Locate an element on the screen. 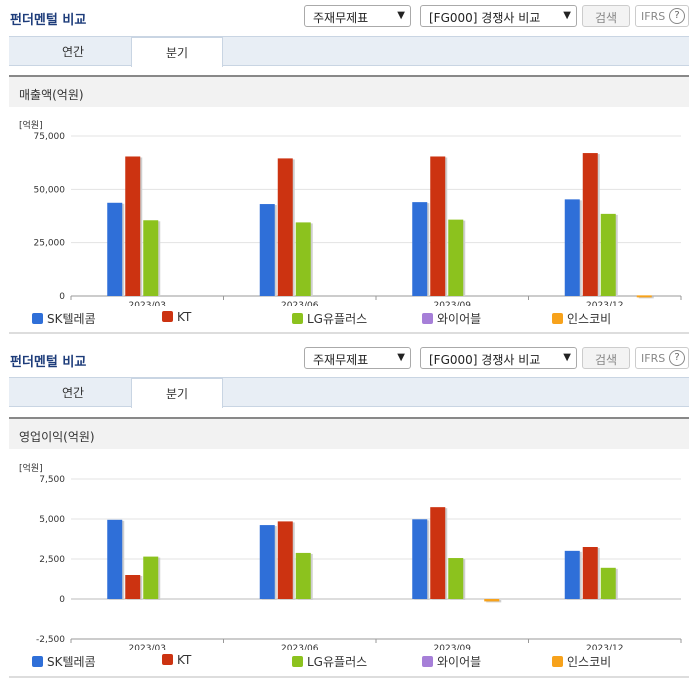 The height and width of the screenshot is (684, 696). x-tick-label: 2023/06 is located at coordinates (300, 647).